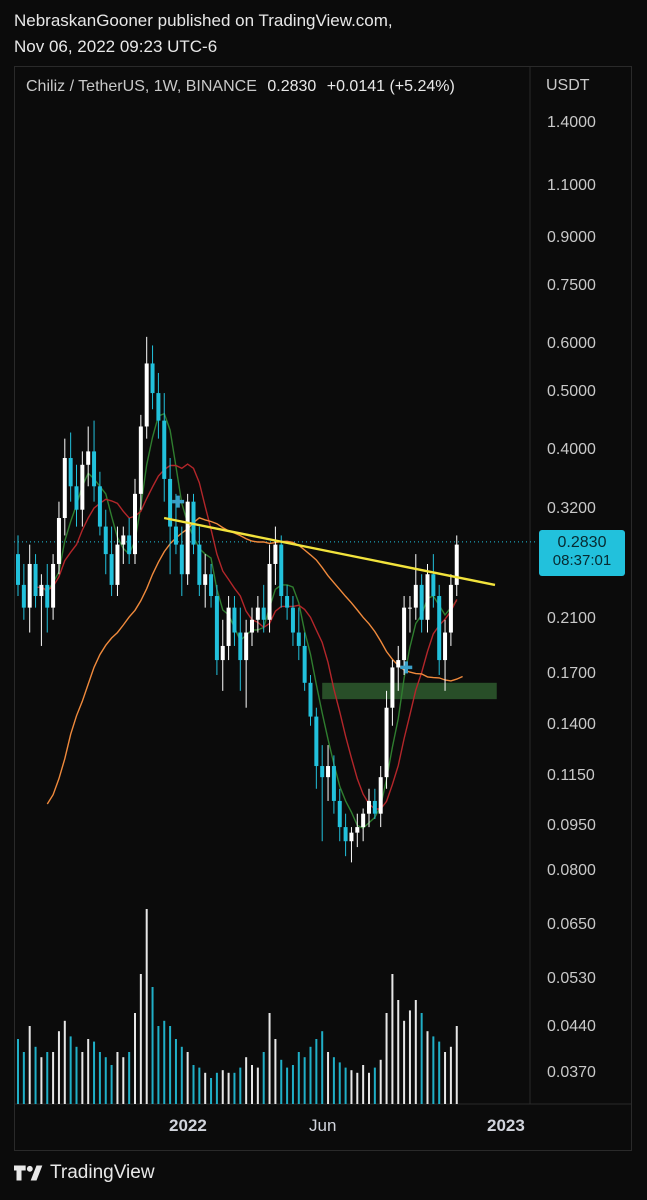 The height and width of the screenshot is (1200, 647). I want to click on price-axis-tick: 0.5000, so click(571, 392).